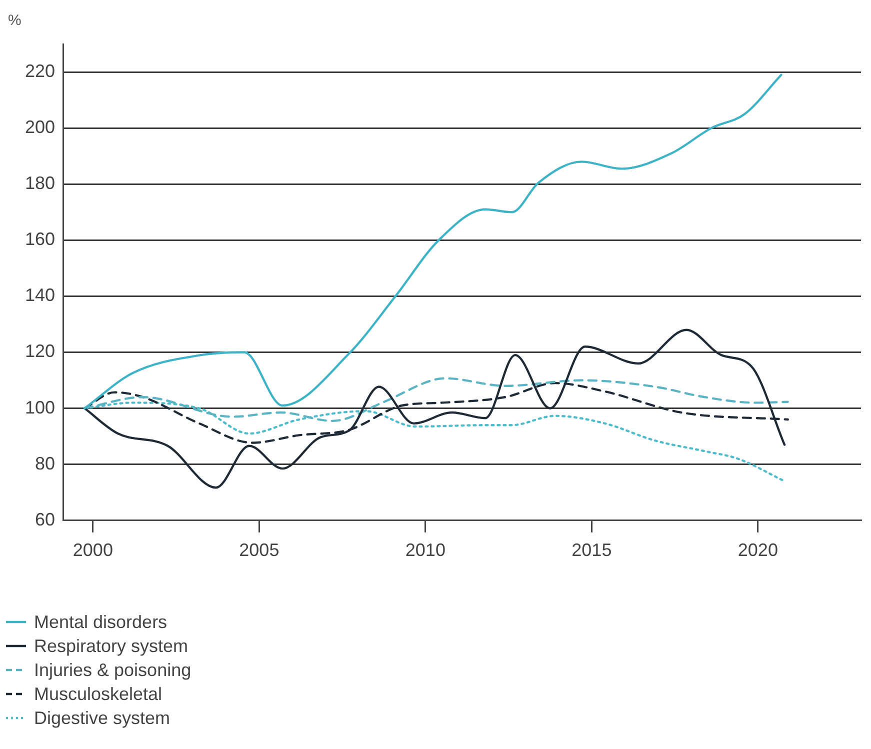  I want to click on x-tick-label: 2015, so click(592, 550).